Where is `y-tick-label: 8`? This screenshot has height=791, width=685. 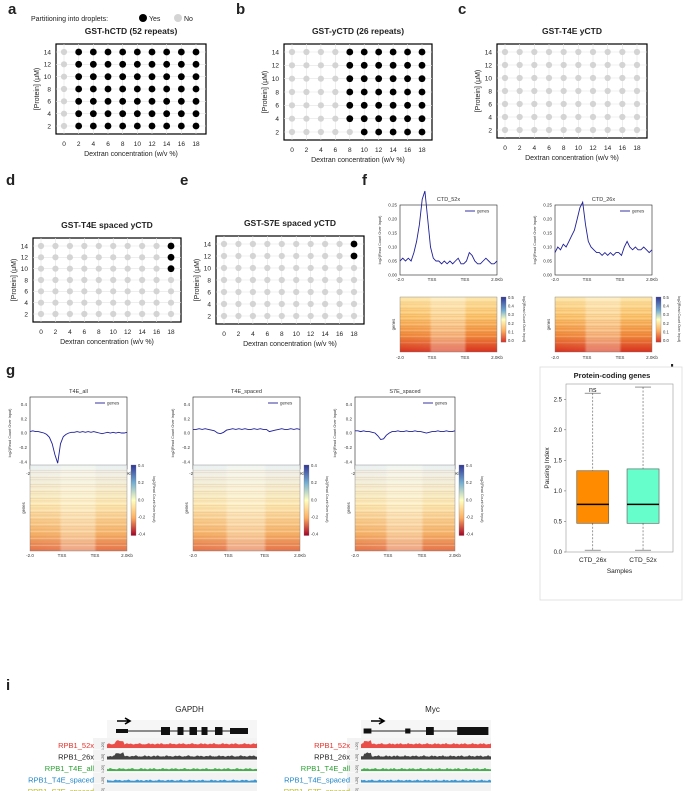 y-tick-label: 8 is located at coordinates (209, 280).